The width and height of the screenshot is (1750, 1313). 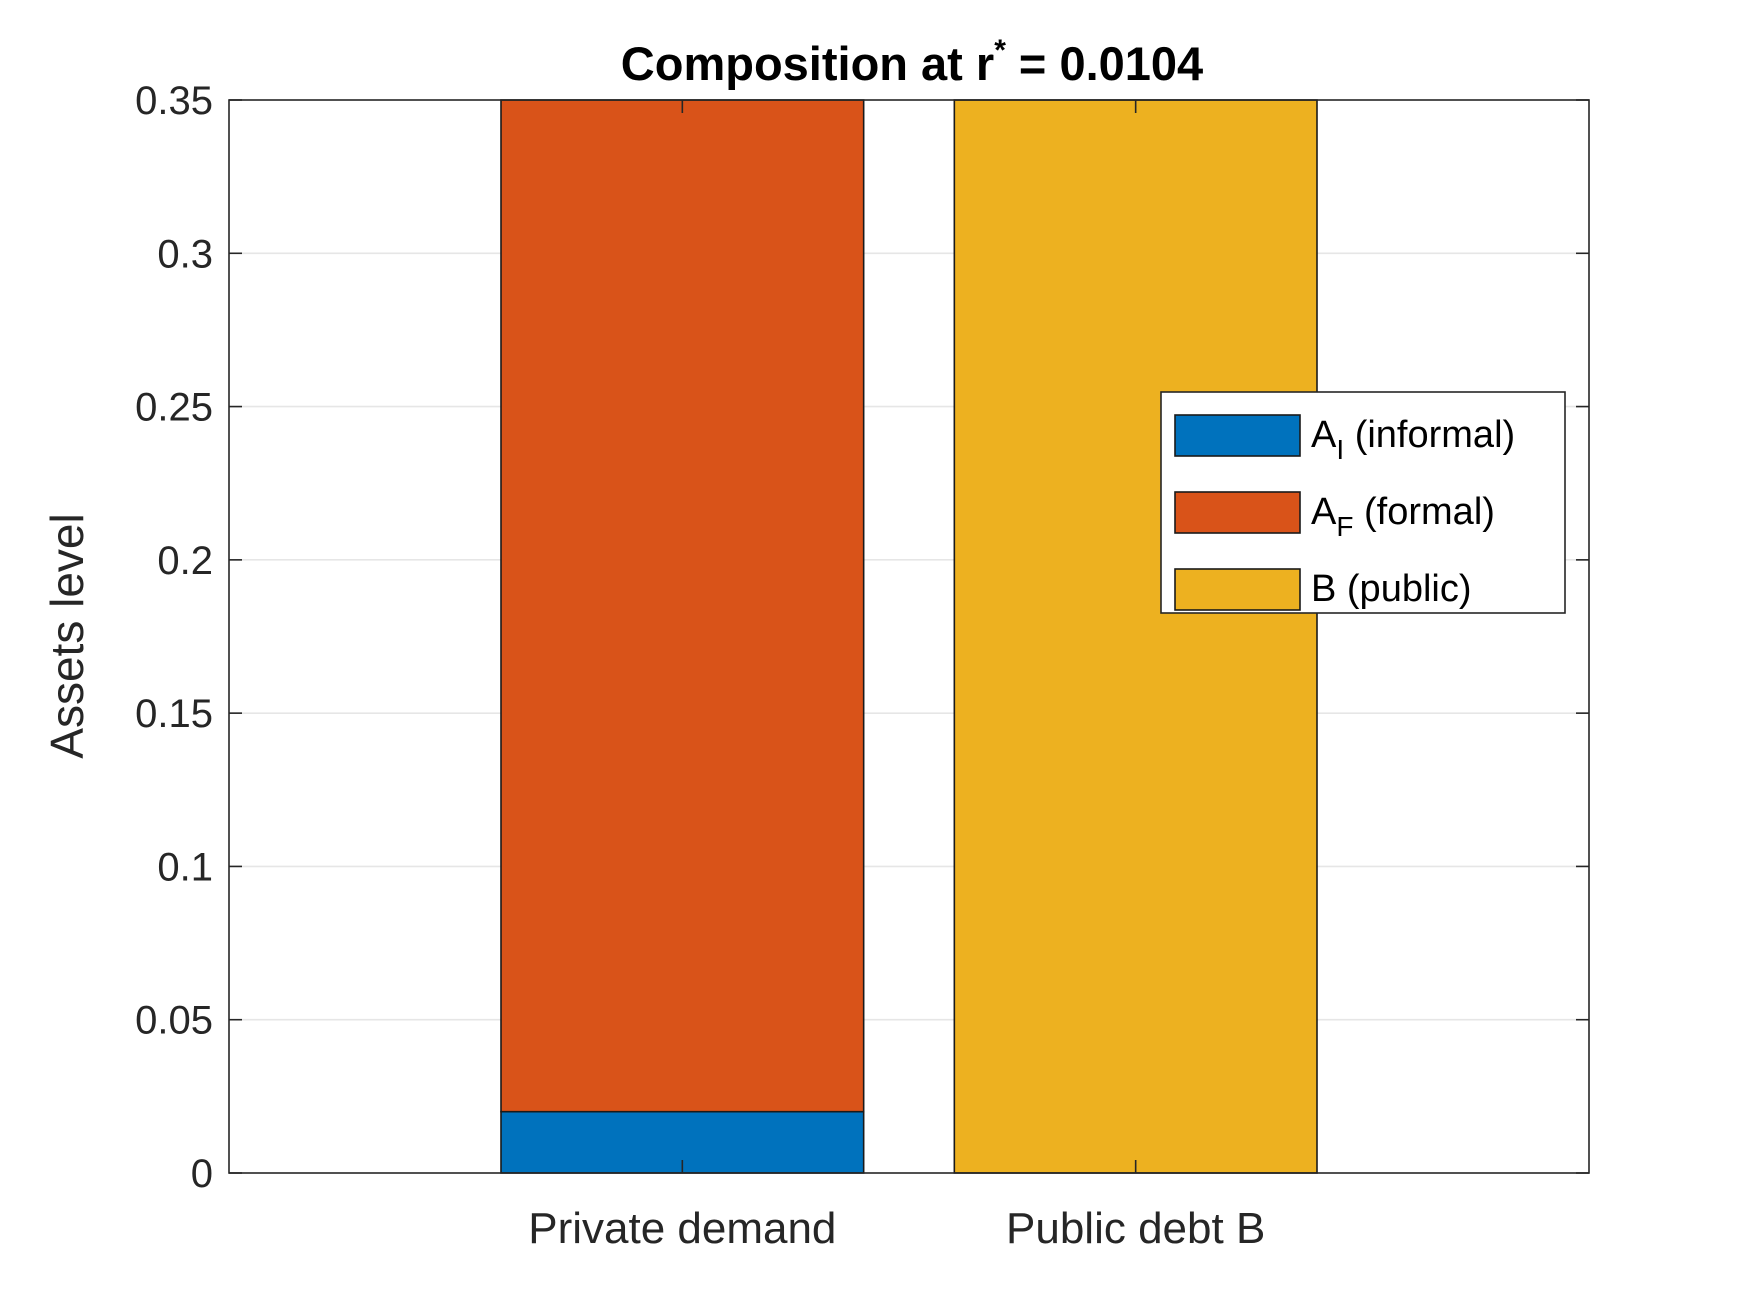 What do you see at coordinates (202, 1174) in the screenshot?
I see `y-tick-label: 0` at bounding box center [202, 1174].